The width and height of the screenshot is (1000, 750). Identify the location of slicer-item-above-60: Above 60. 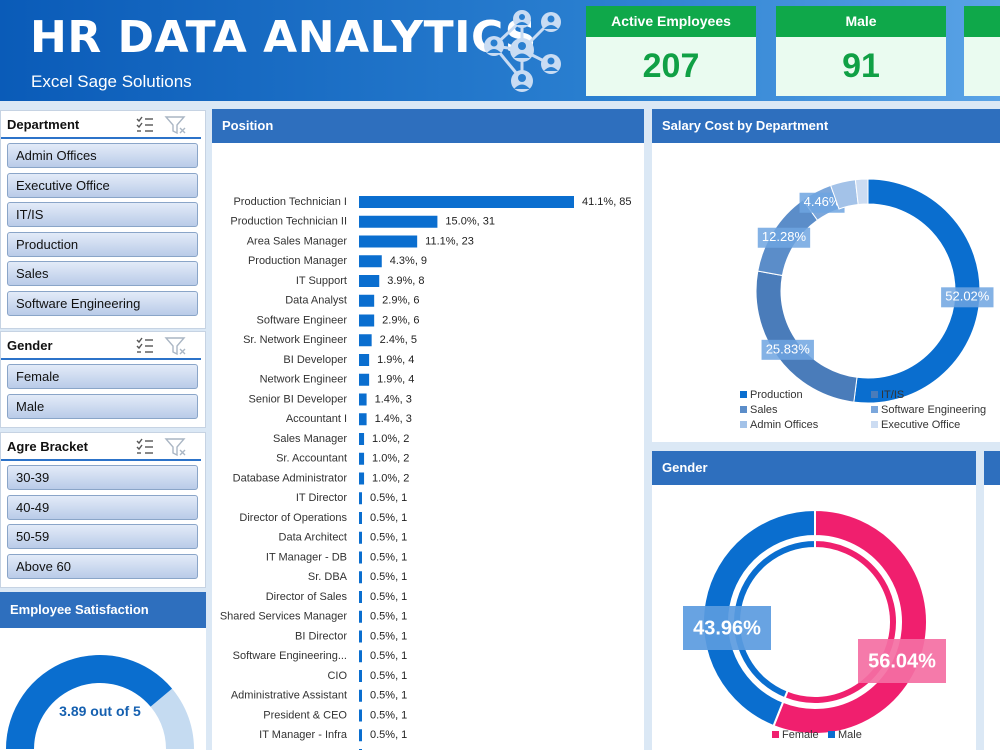
(102, 566).